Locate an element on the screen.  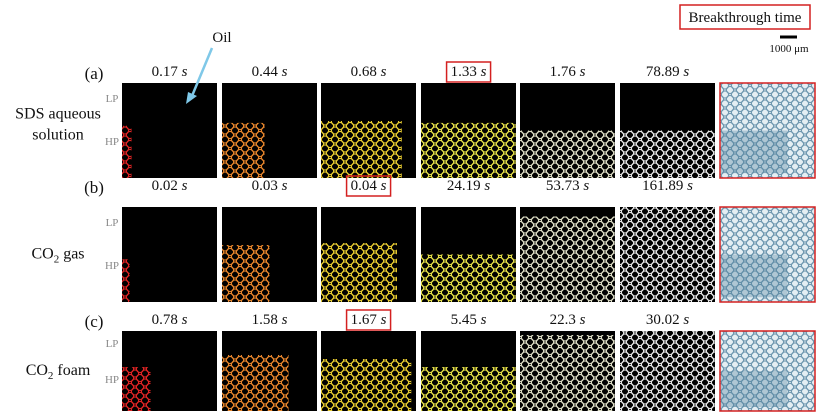
time-label: 0.17 s is located at coordinates (170, 72).